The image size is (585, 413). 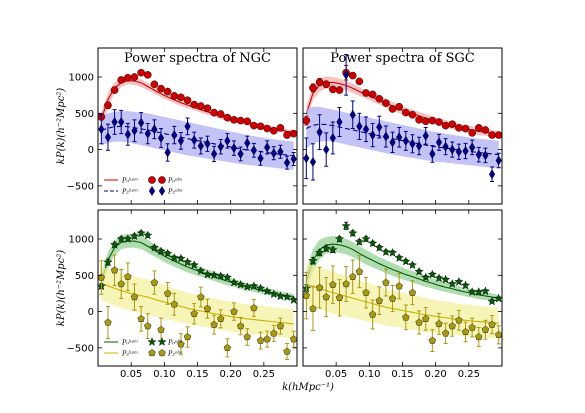 What do you see at coordinates (174, 343) in the screenshot?
I see `legend-label-bottom-left-2: P₀ᵒᵇˢ` at bounding box center [174, 343].